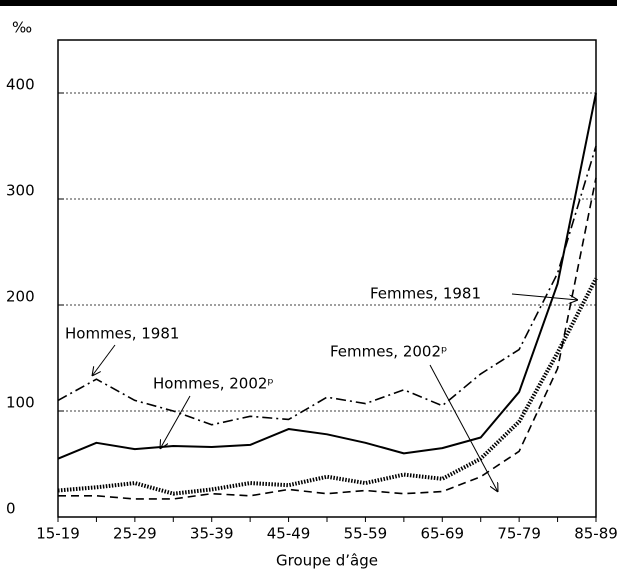 Image resolution: width=617 pixels, height=574 pixels. I want to click on x-tick-label: 55-59, so click(366, 534).